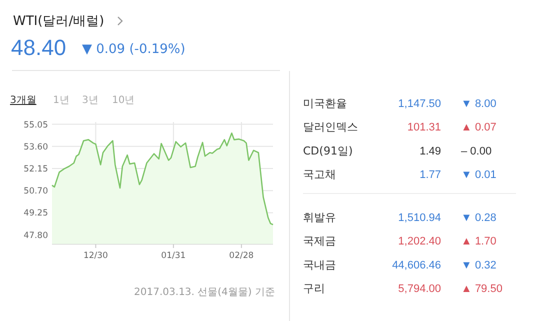 This screenshot has width=550, height=321. I want to click on data-label: ▼ 0.01, so click(478, 175).